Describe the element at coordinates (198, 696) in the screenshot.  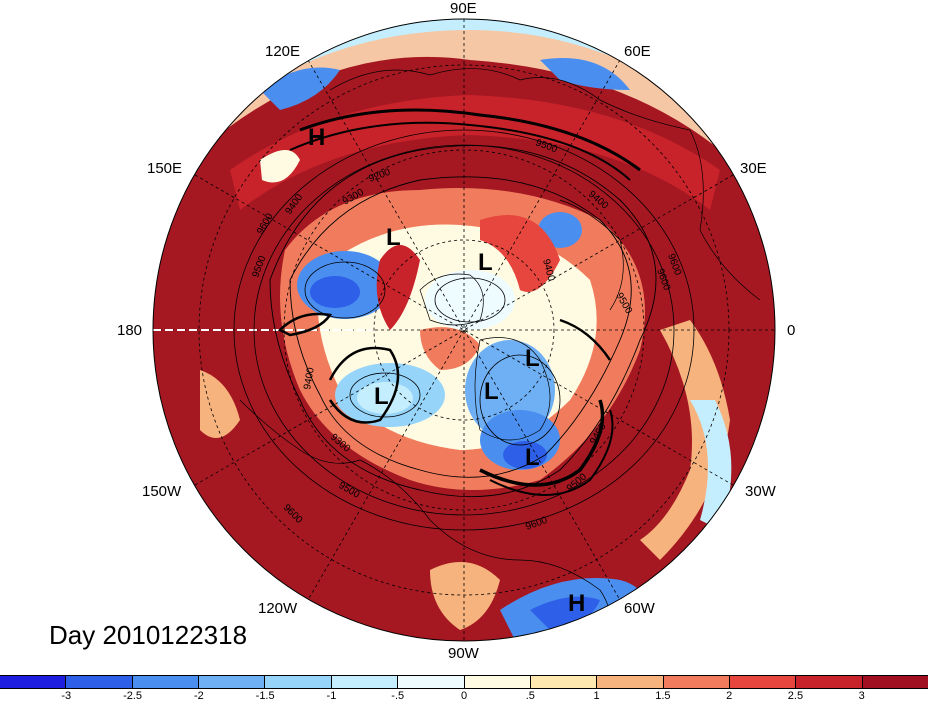
I see `colorbar-tick-label: -2` at that location.